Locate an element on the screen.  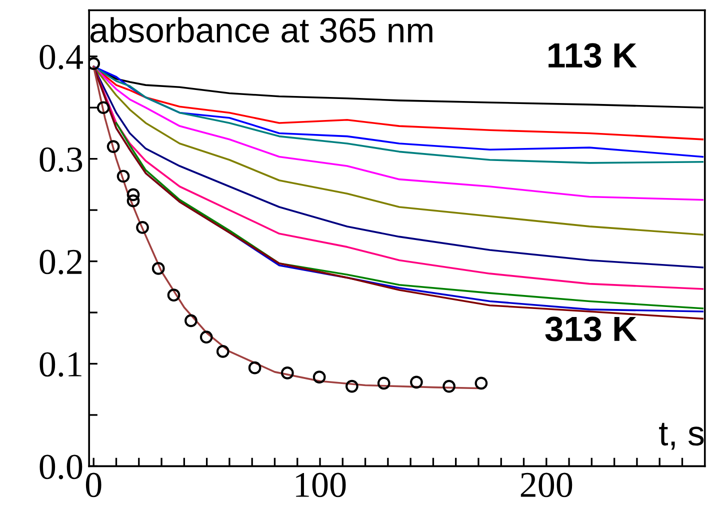
annotation: 113 K is located at coordinates (592, 55).